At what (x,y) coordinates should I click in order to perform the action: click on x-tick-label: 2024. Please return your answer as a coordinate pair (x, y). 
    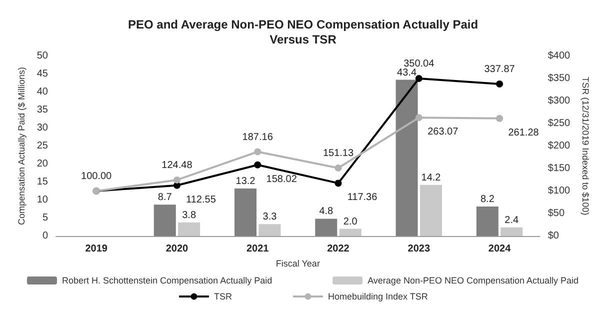
    Looking at the image, I should click on (500, 249).